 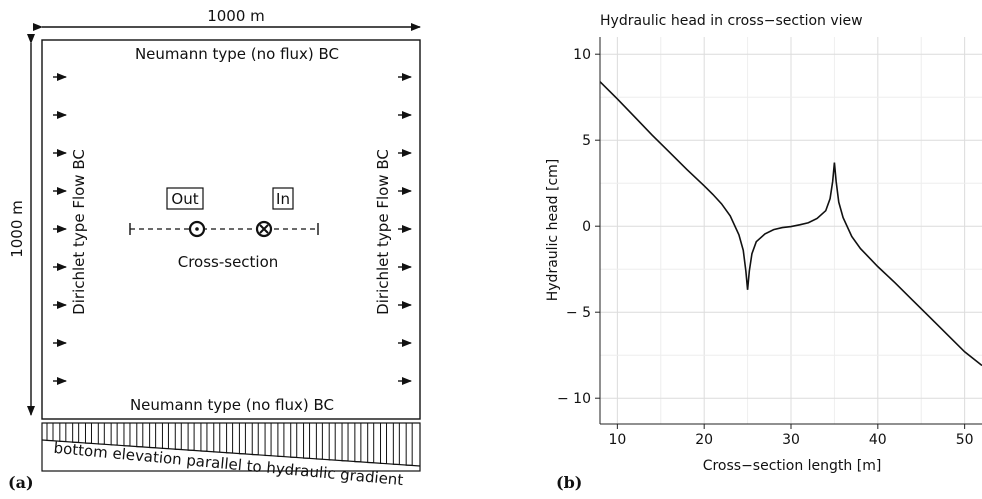 I want to click on in-label: In, so click(x=283, y=199).